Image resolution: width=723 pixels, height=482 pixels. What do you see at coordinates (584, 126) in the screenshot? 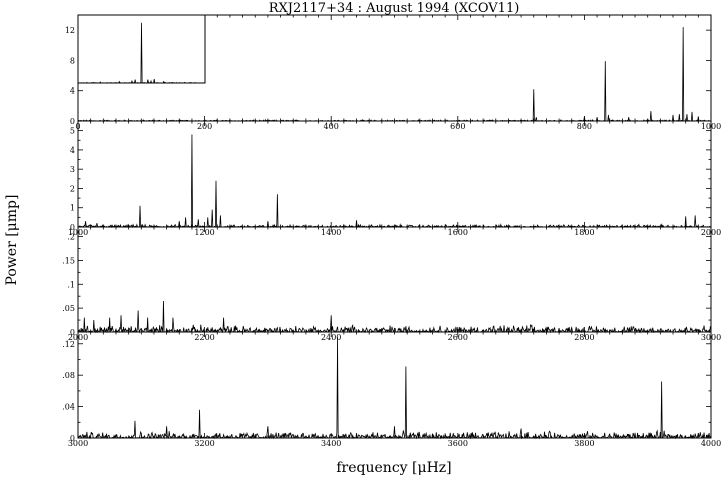
I see `x-tick-label: 800` at bounding box center [584, 126].